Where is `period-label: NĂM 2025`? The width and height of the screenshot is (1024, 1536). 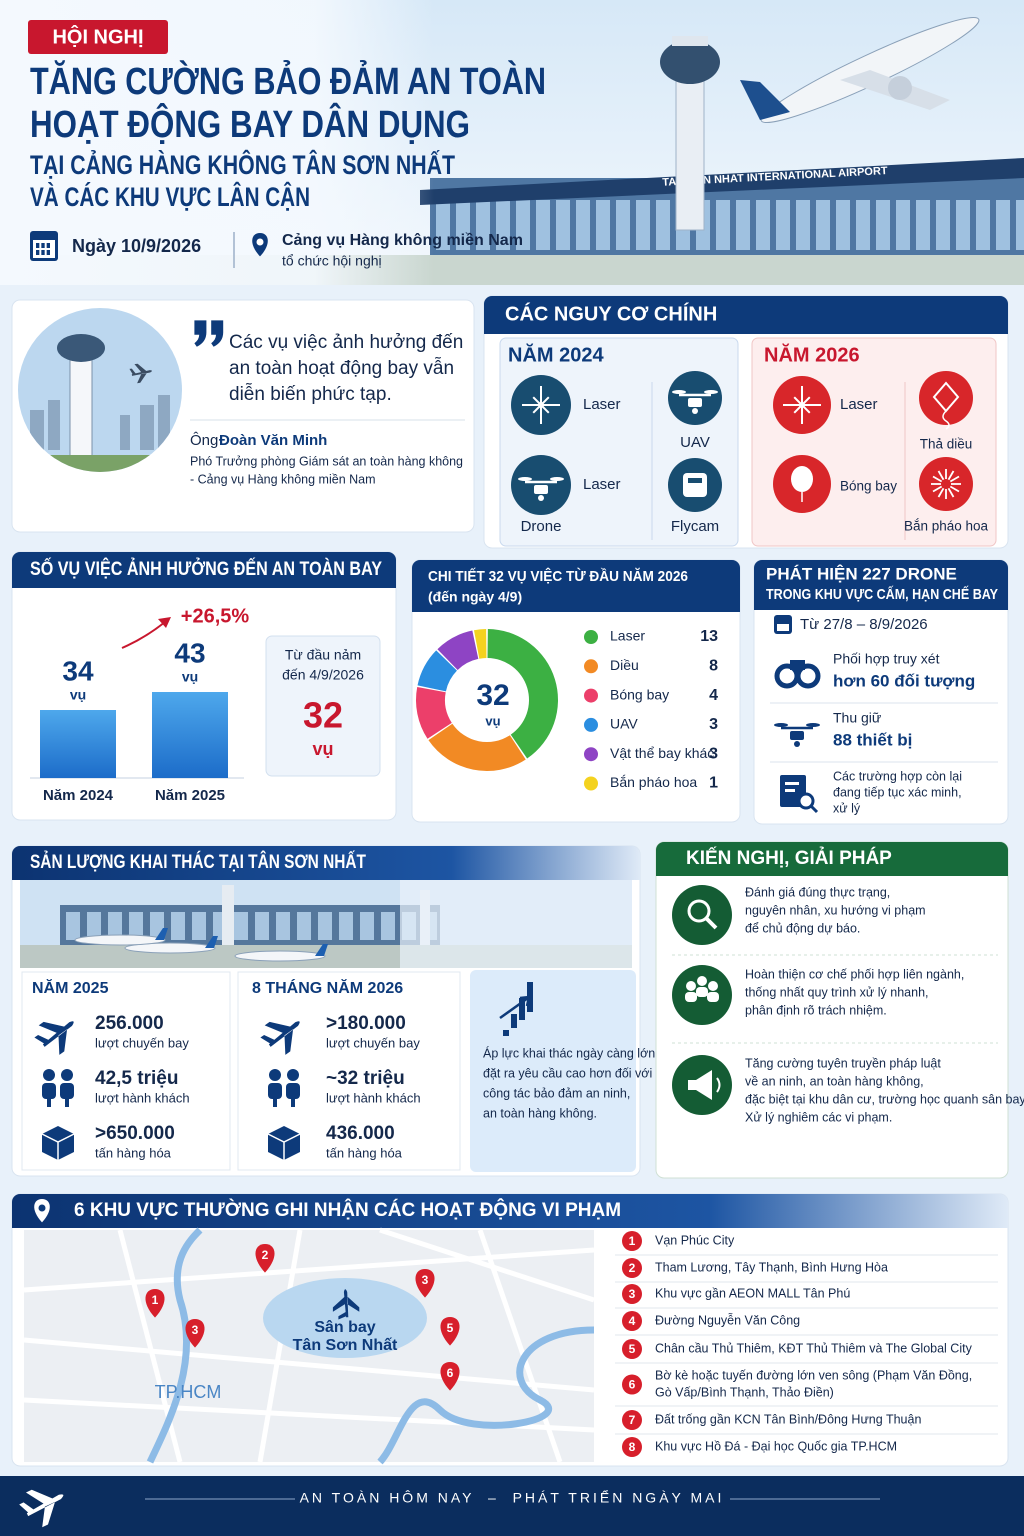 period-label: NĂM 2025 is located at coordinates (70, 987).